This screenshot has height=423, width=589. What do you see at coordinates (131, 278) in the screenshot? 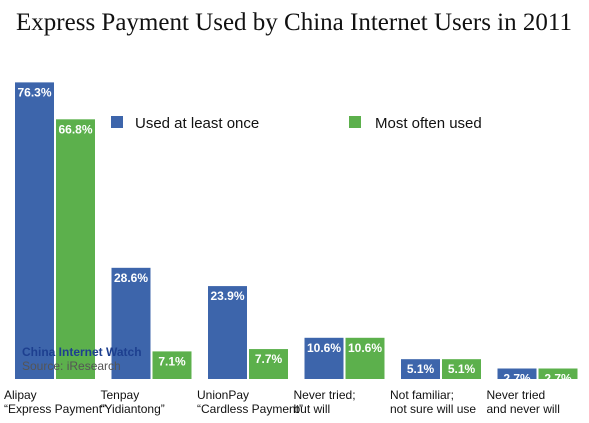
I see `value-label-used-1: 28.6%` at bounding box center [131, 278].